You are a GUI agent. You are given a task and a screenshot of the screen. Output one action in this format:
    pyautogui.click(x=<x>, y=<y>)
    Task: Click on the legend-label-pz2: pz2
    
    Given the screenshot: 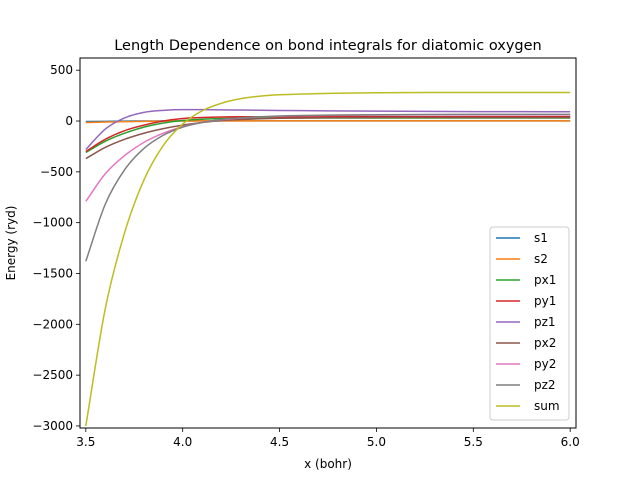 What is the action you would take?
    pyautogui.click(x=545, y=385)
    